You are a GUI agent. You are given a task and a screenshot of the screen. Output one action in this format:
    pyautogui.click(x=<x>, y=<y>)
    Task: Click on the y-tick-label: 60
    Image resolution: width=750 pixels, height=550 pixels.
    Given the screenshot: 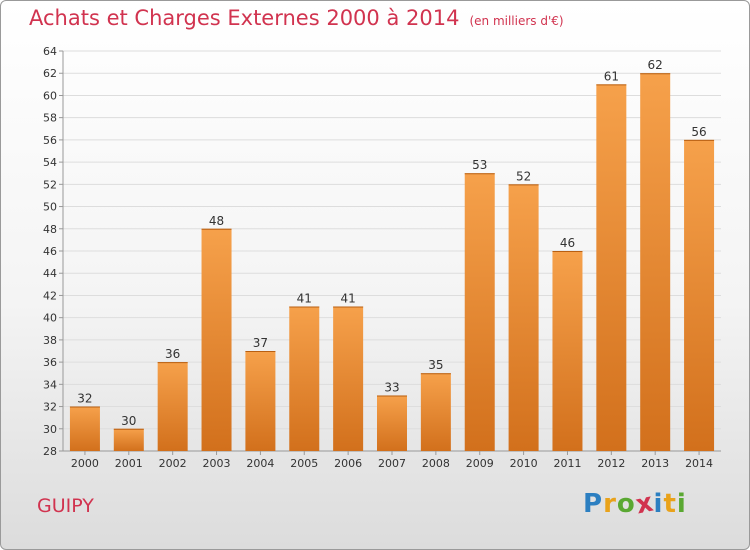 What is the action you would take?
    pyautogui.click(x=50, y=95)
    